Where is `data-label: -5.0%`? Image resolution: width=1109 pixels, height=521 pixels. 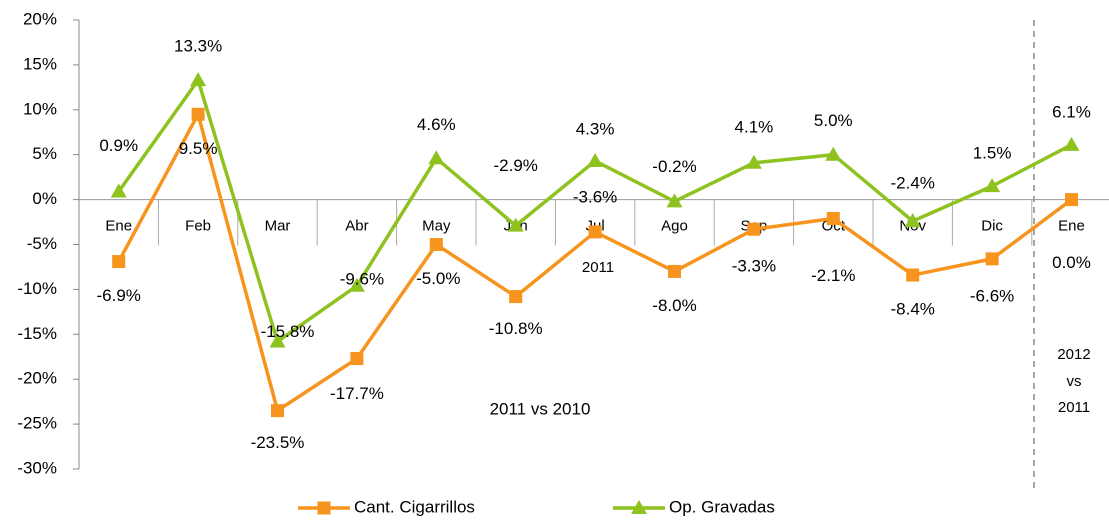 data-label: -5.0% is located at coordinates (438, 278).